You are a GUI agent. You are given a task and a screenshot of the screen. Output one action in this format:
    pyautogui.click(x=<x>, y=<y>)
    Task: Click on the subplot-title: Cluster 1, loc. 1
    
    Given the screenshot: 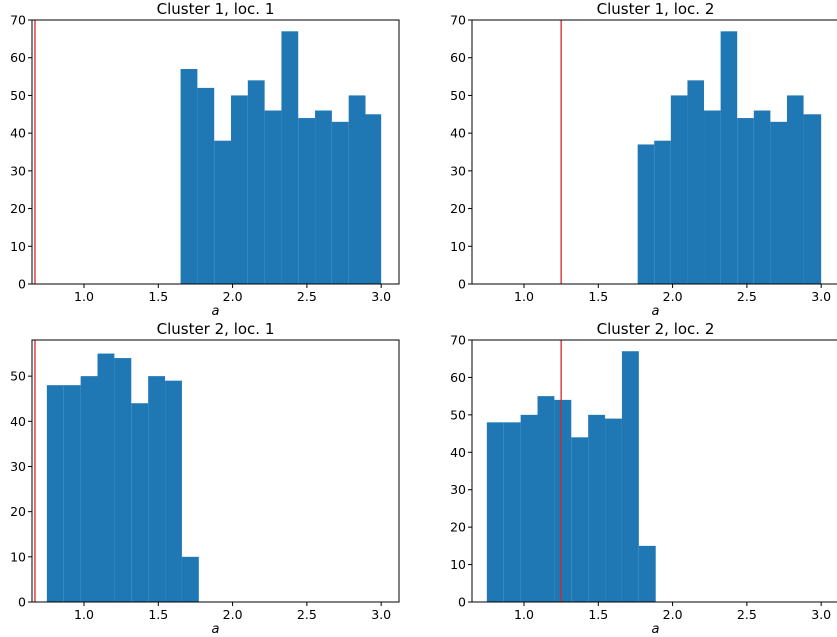 What is the action you would take?
    pyautogui.click(x=216, y=9)
    